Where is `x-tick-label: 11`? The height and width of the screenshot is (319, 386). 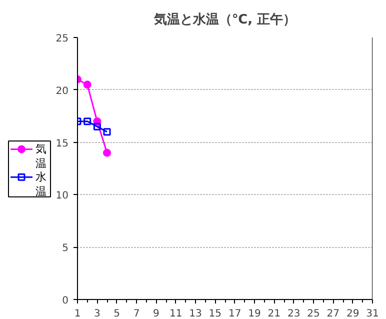
x-tick-label: 11 is located at coordinates (175, 313).